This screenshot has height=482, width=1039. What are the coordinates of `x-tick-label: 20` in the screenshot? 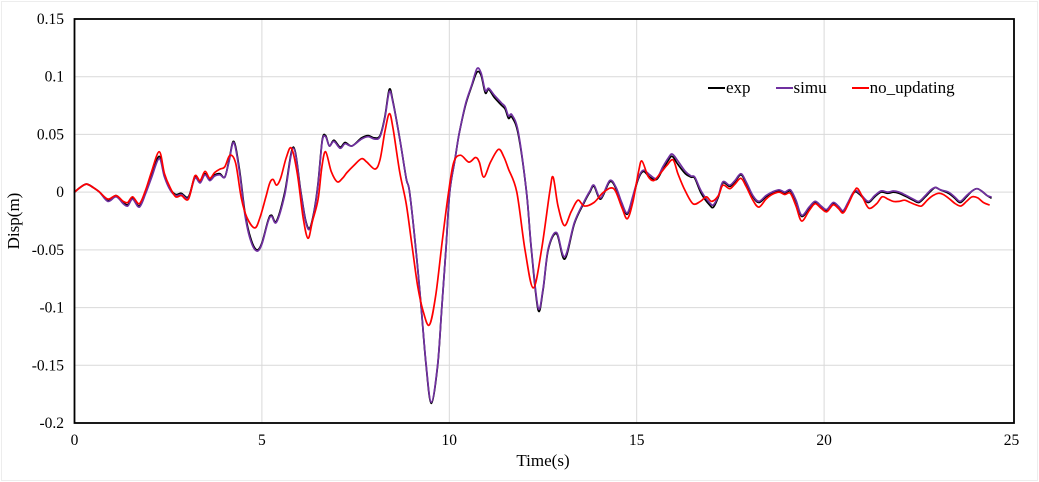 It's located at (824, 440).